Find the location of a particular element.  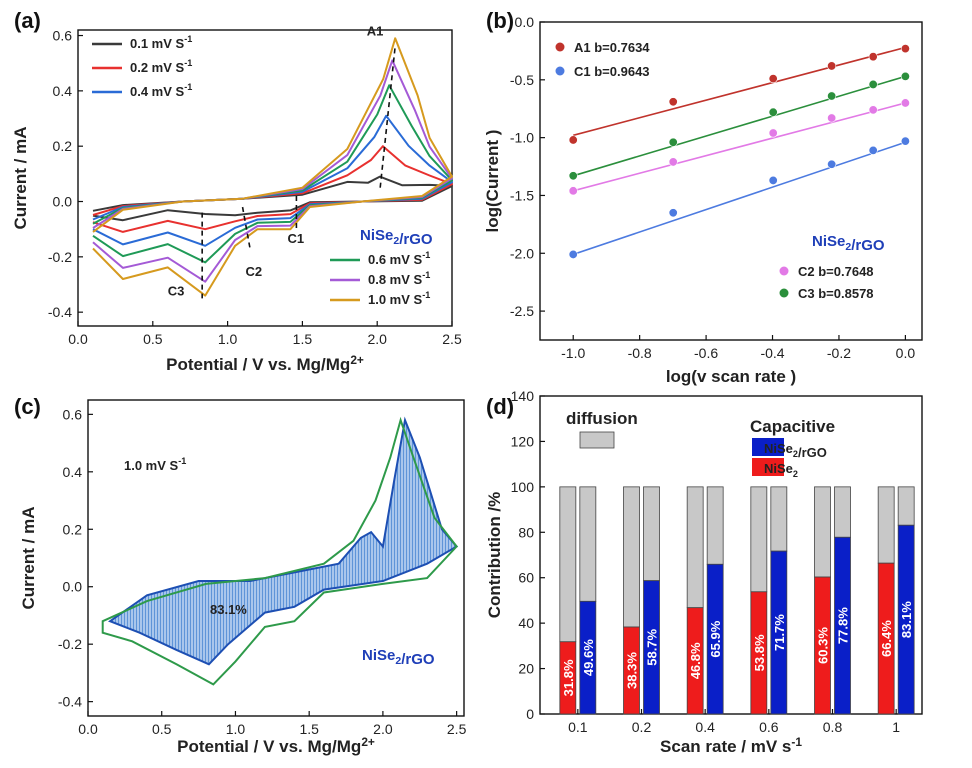

x-tick-label: 0.8 is located at coordinates (833, 727).